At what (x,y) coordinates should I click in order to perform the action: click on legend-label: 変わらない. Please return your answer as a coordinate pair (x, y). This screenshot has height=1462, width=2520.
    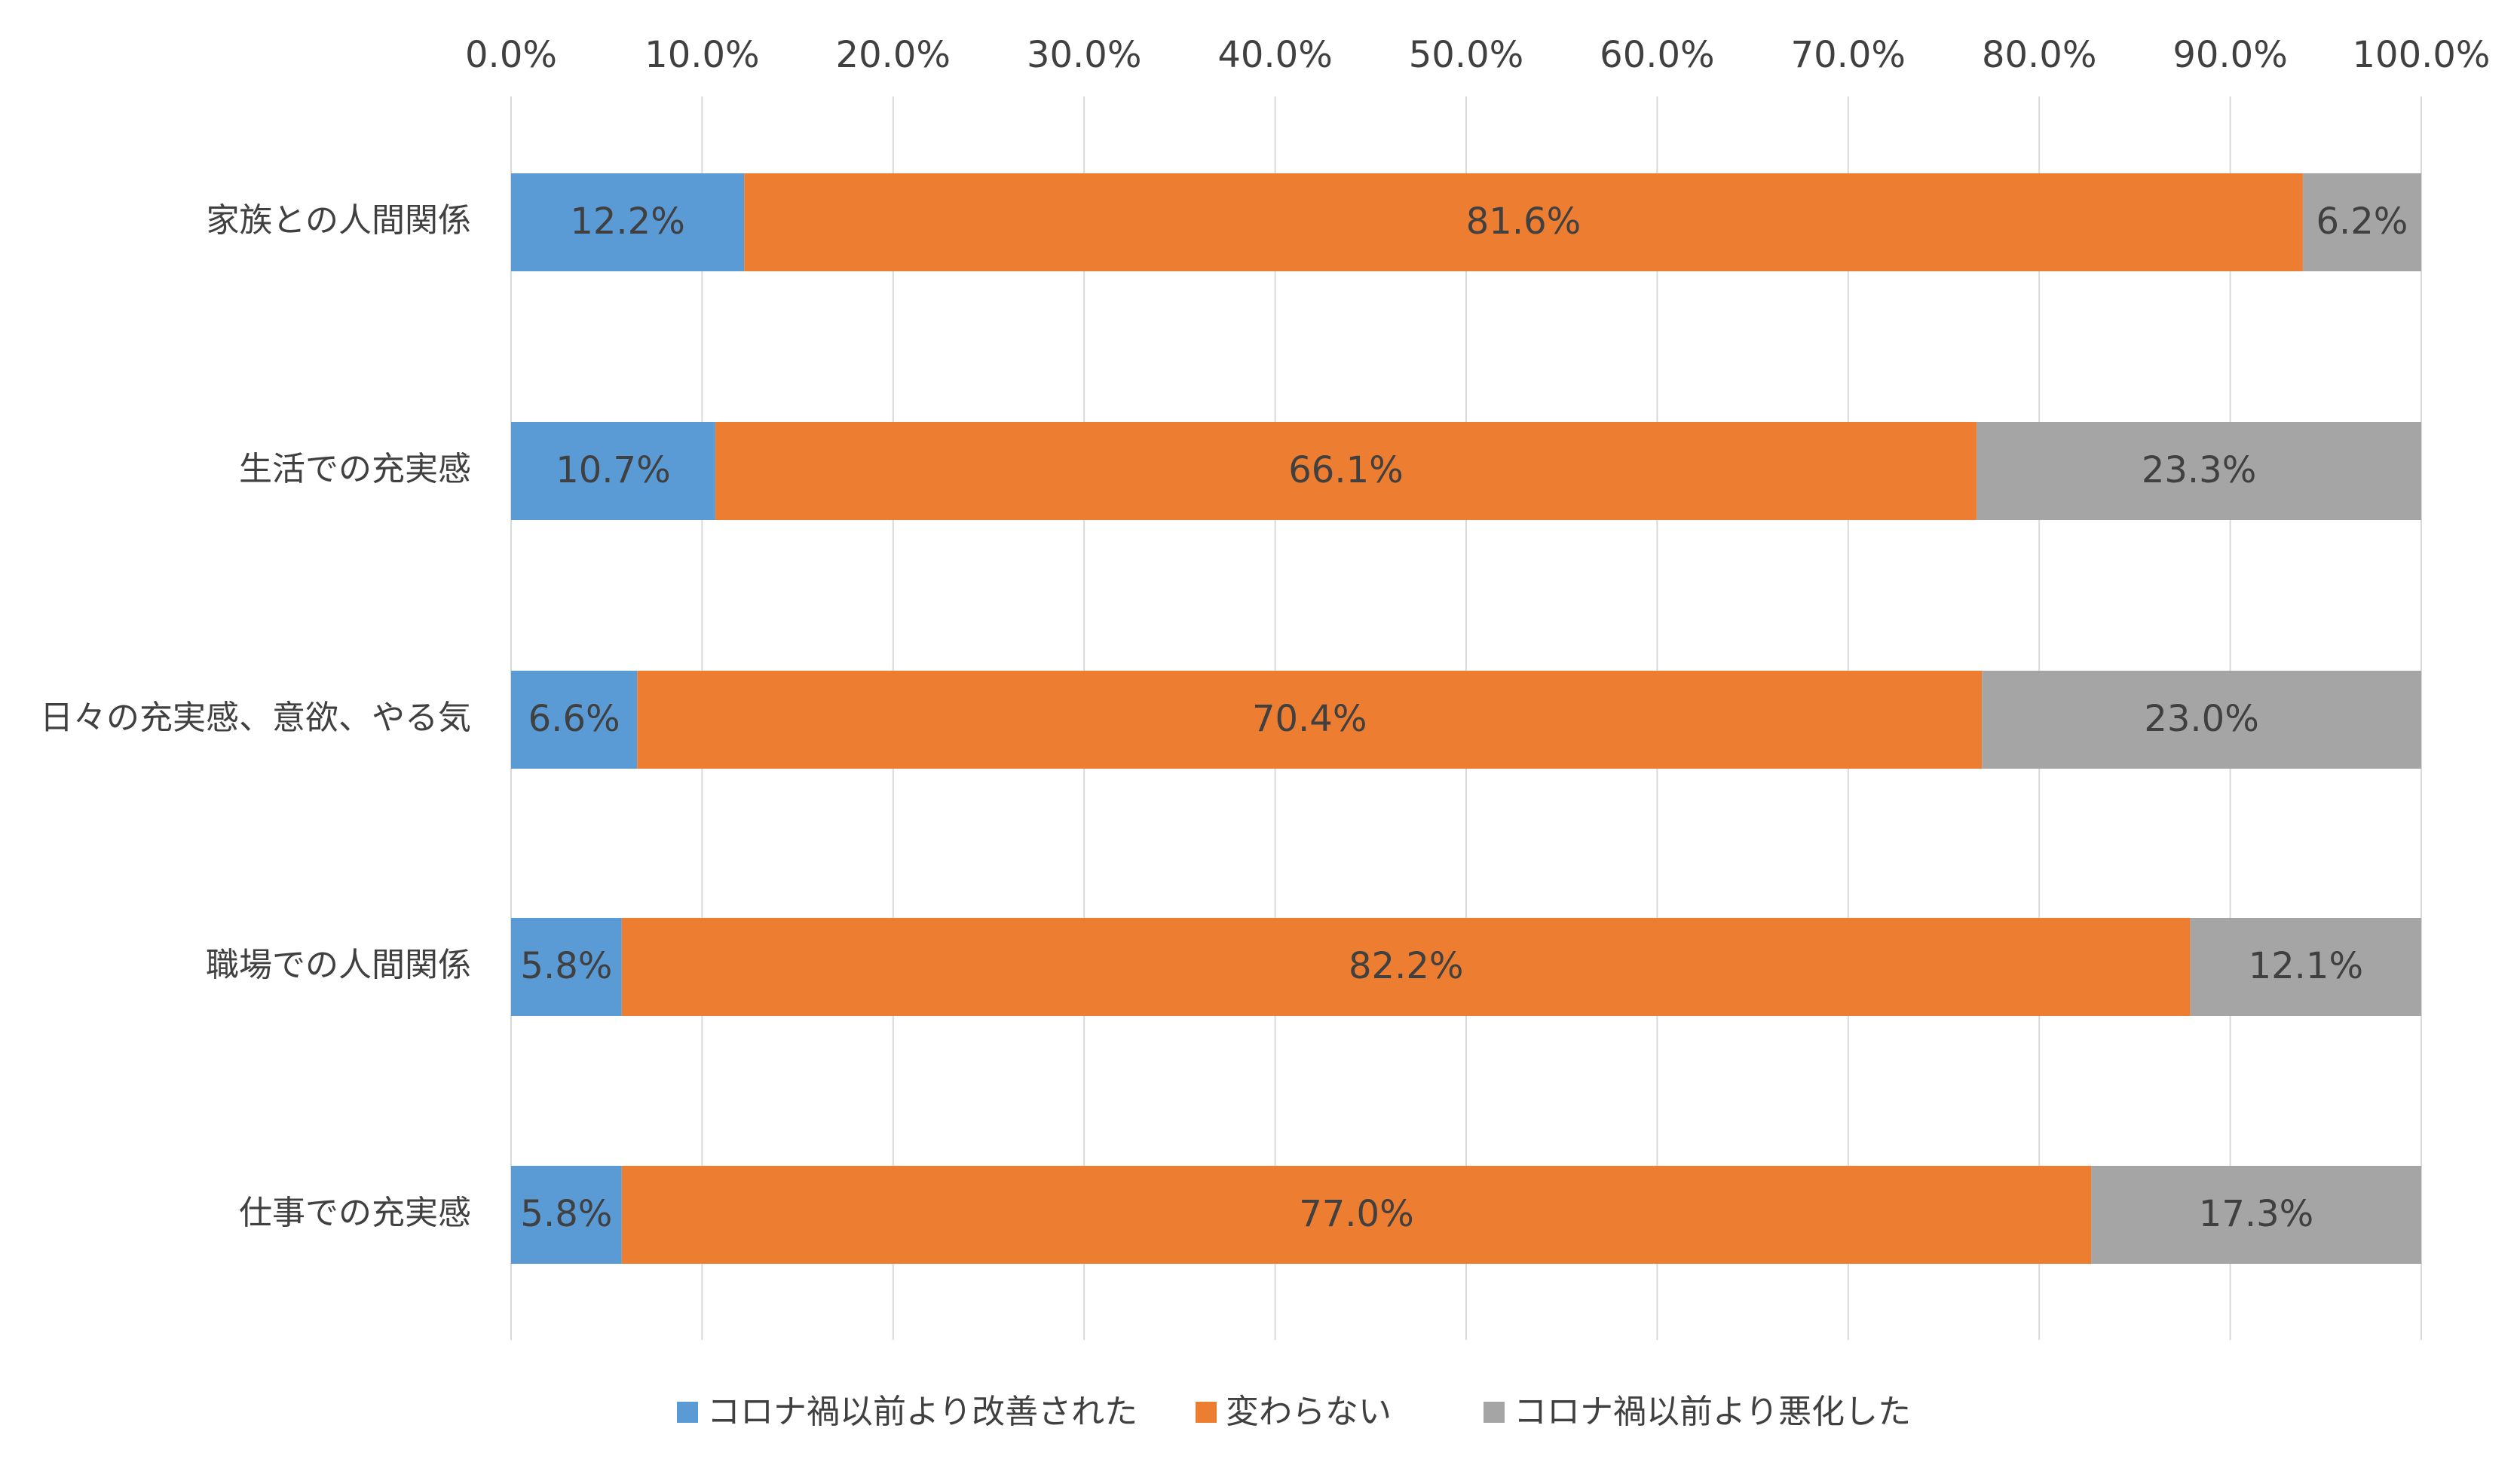
    Looking at the image, I should click on (1309, 1412).